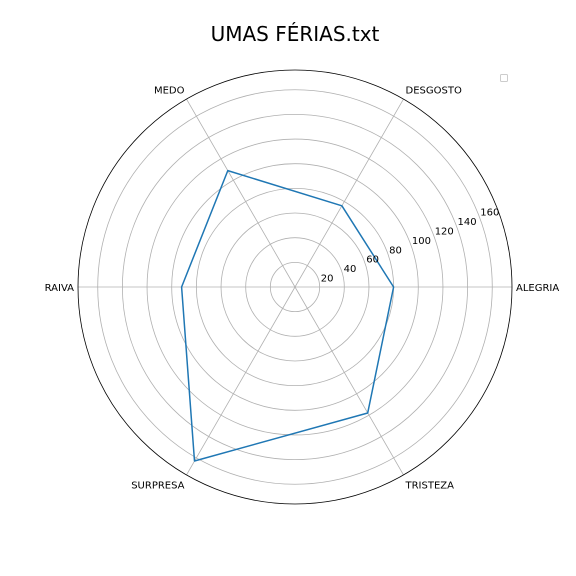 The image size is (576, 576). What do you see at coordinates (295, 34) in the screenshot?
I see `chart-title: UMAS FÉRIAS.txt` at bounding box center [295, 34].